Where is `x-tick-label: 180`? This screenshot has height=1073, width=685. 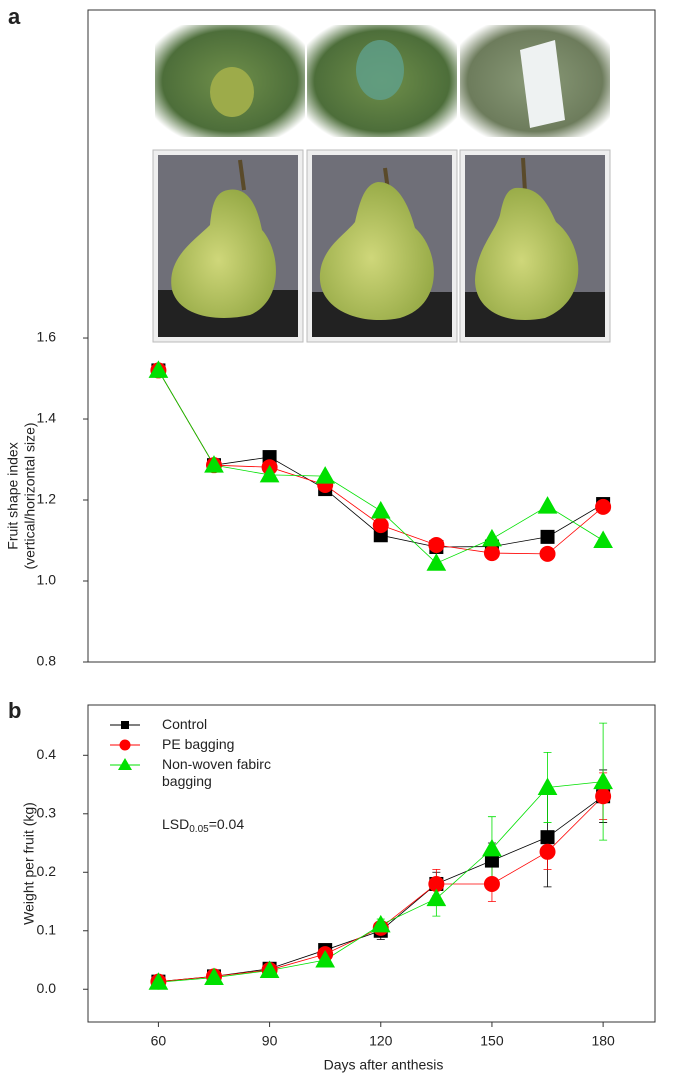
x-tick-label: 180 is located at coordinates (603, 1041).